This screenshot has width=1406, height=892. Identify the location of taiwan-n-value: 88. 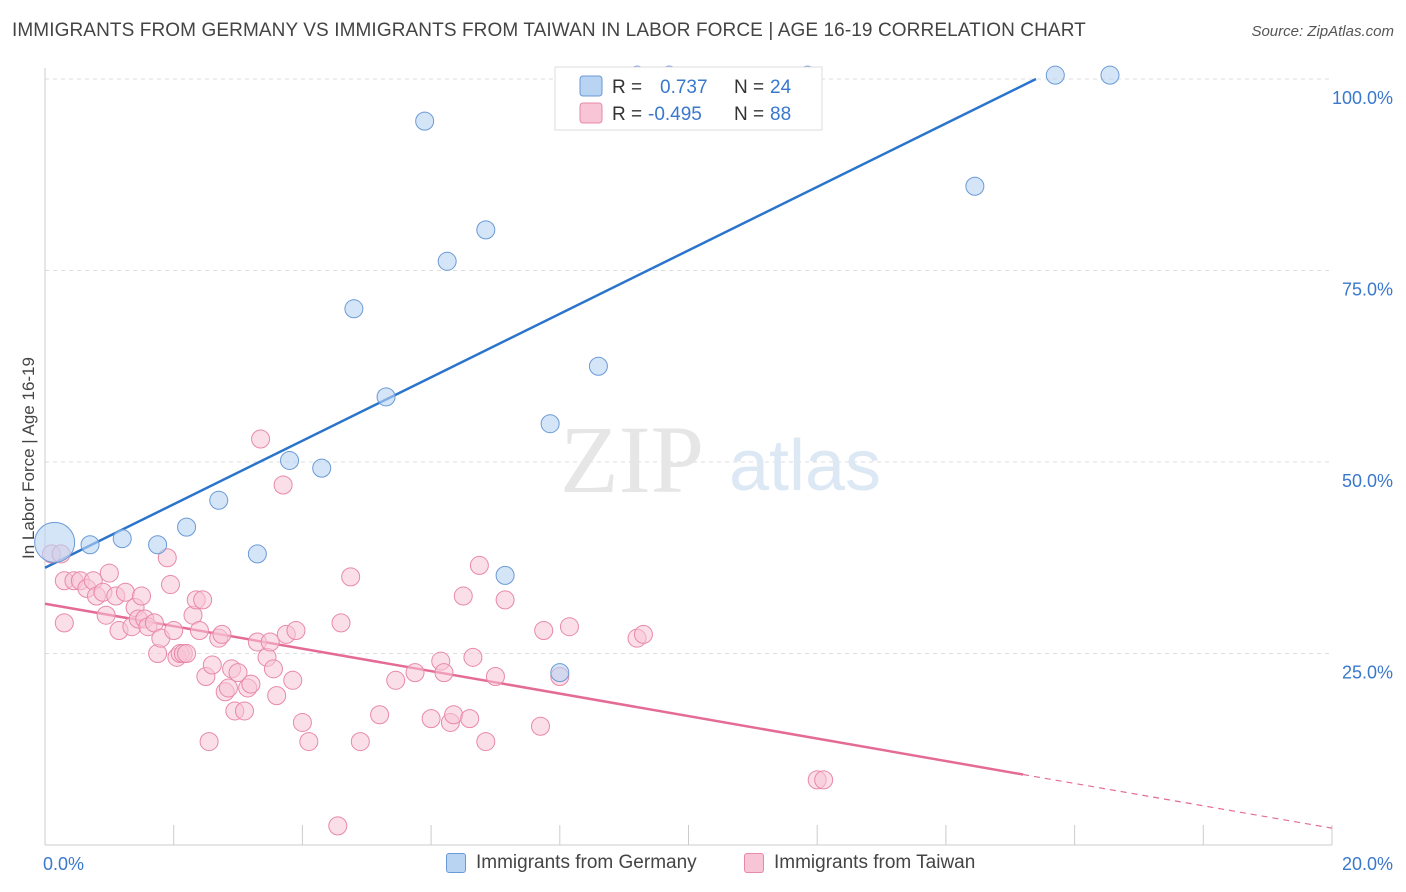
(780, 114).